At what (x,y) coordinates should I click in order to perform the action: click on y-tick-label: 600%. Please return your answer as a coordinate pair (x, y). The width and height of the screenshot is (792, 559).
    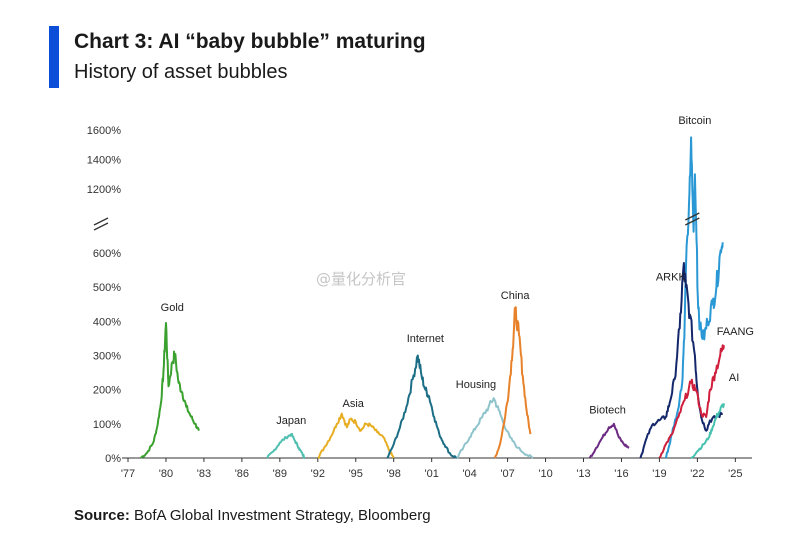
    Looking at the image, I should click on (107, 254).